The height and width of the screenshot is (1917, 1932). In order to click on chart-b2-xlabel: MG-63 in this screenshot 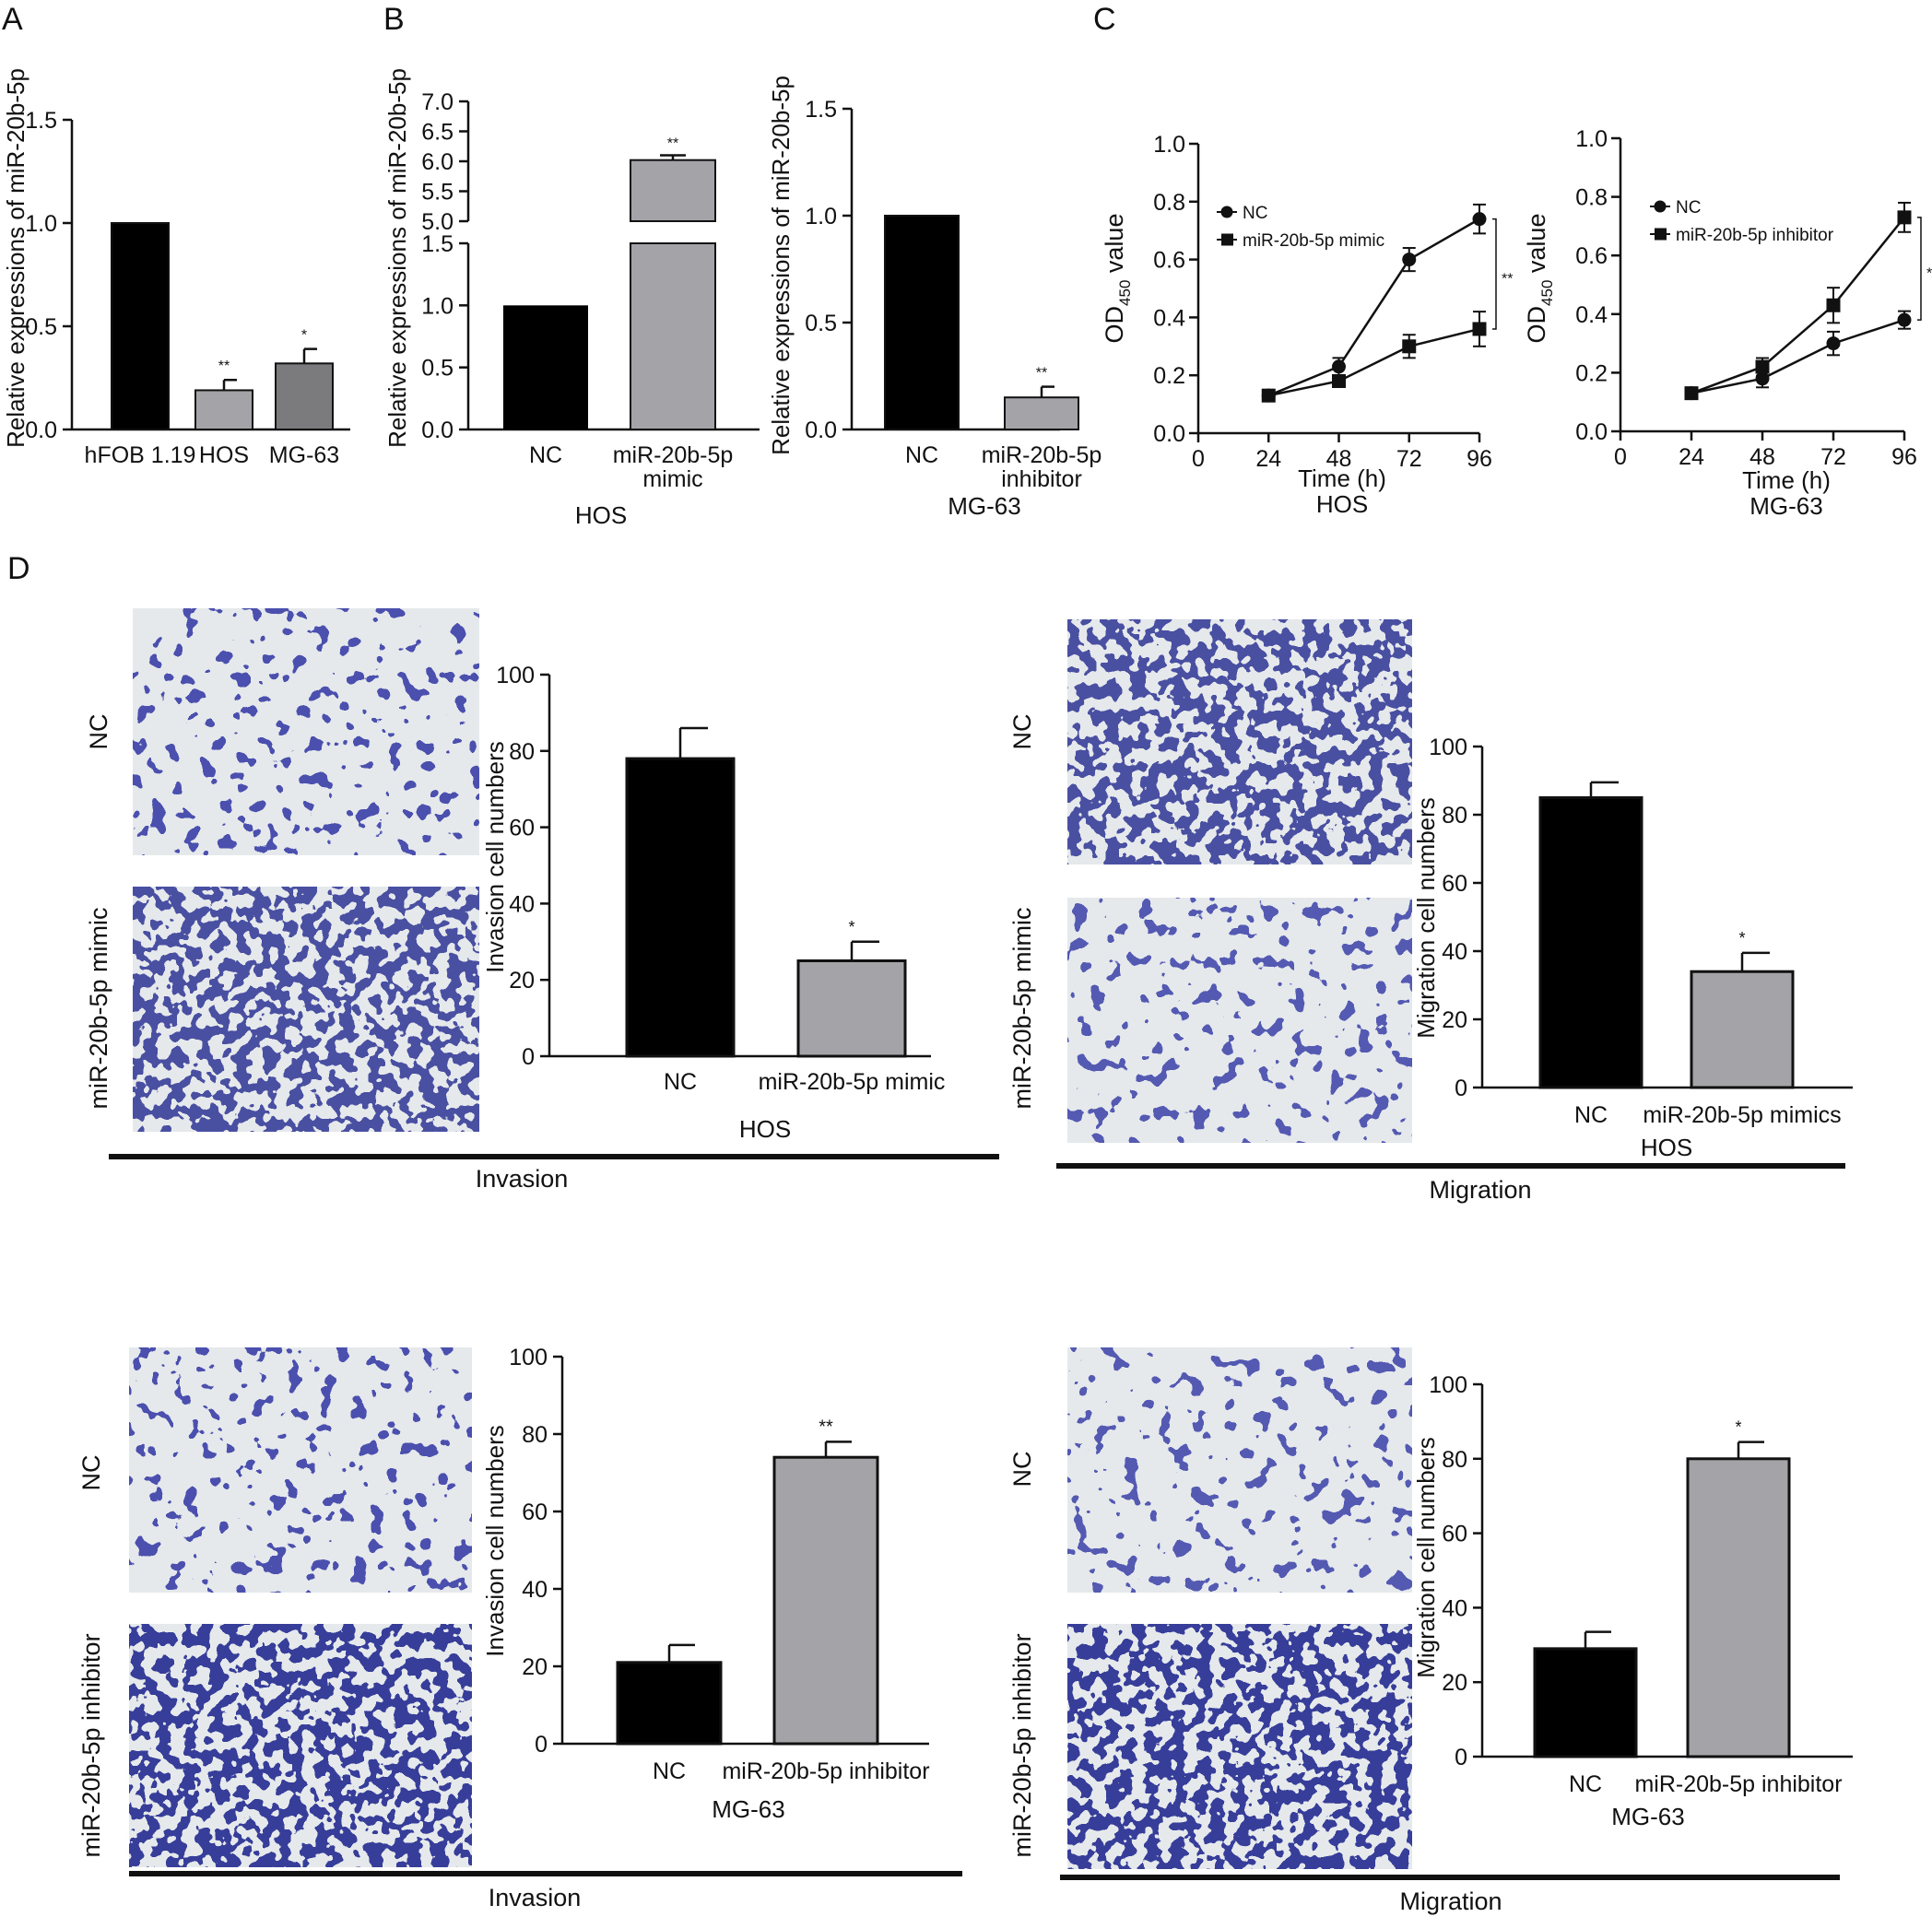, I will do `click(984, 506)`.